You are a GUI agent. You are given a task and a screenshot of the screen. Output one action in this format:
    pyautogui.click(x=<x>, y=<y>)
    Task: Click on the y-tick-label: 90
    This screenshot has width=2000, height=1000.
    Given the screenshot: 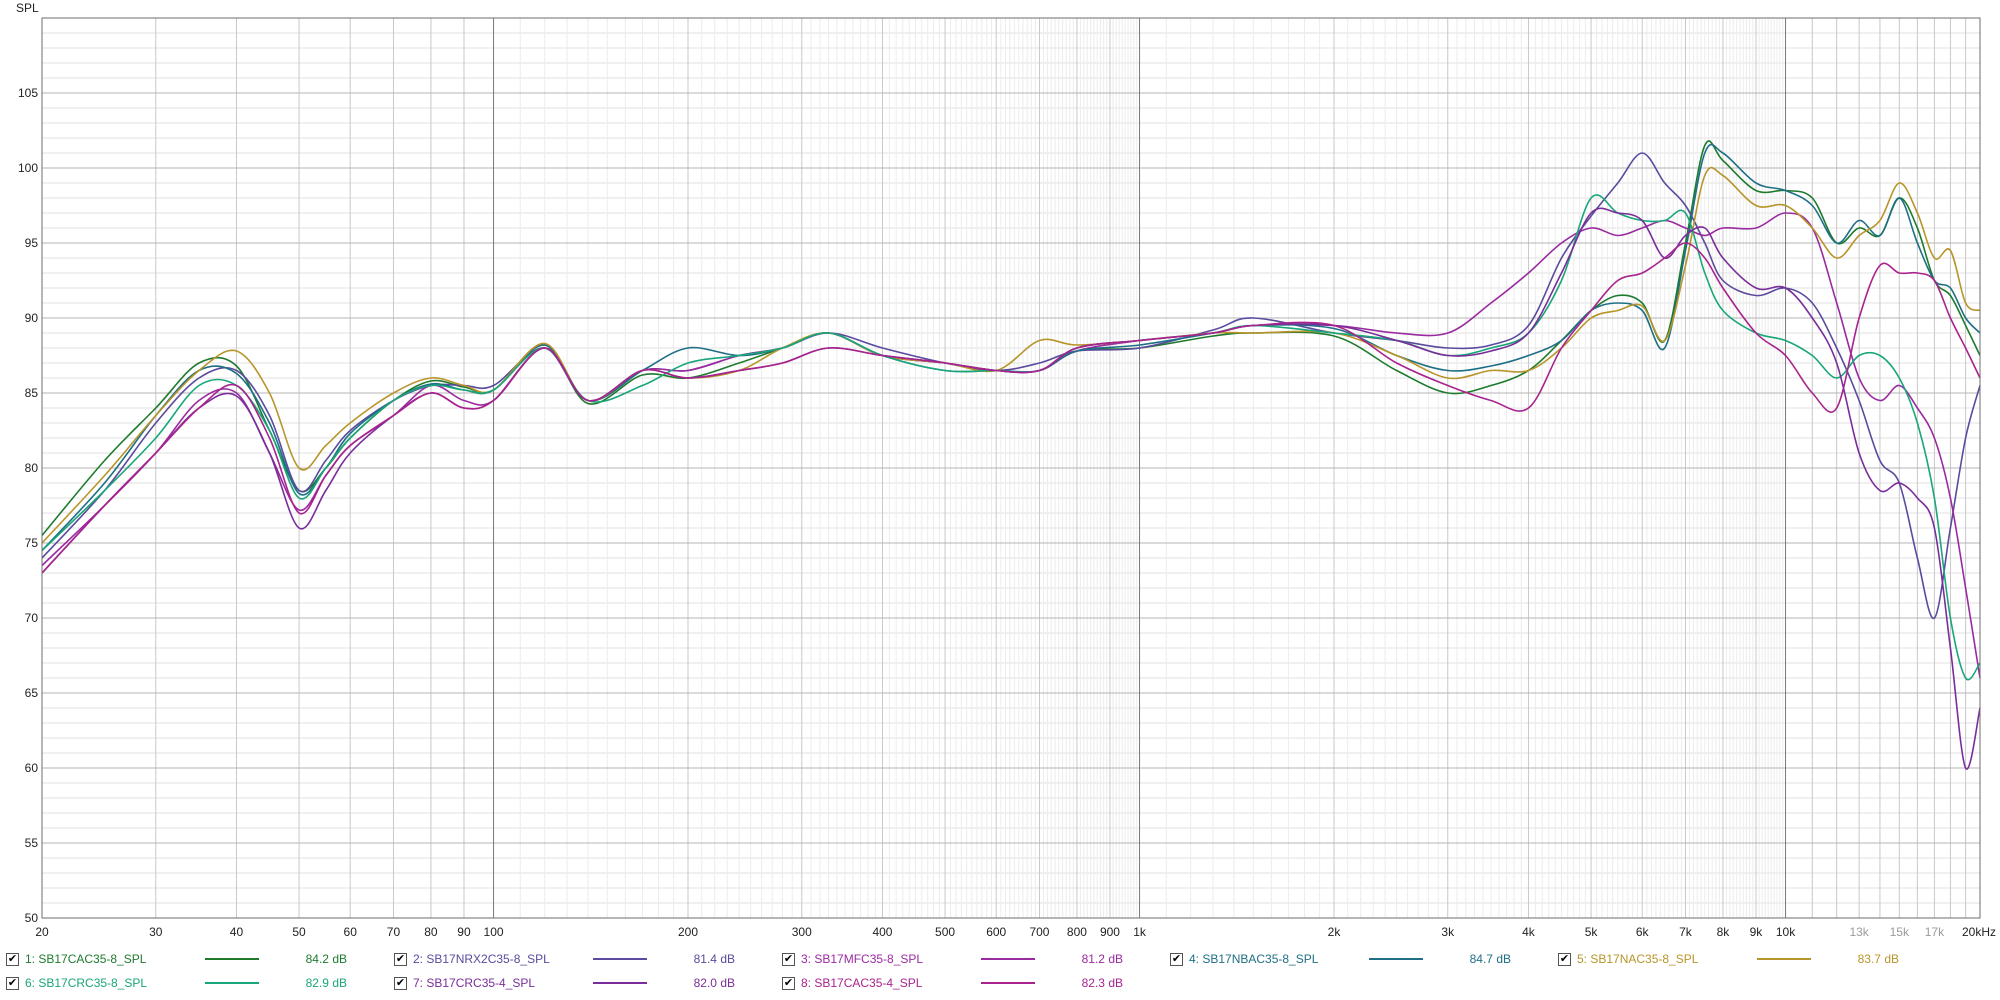 What is the action you would take?
    pyautogui.click(x=32, y=318)
    